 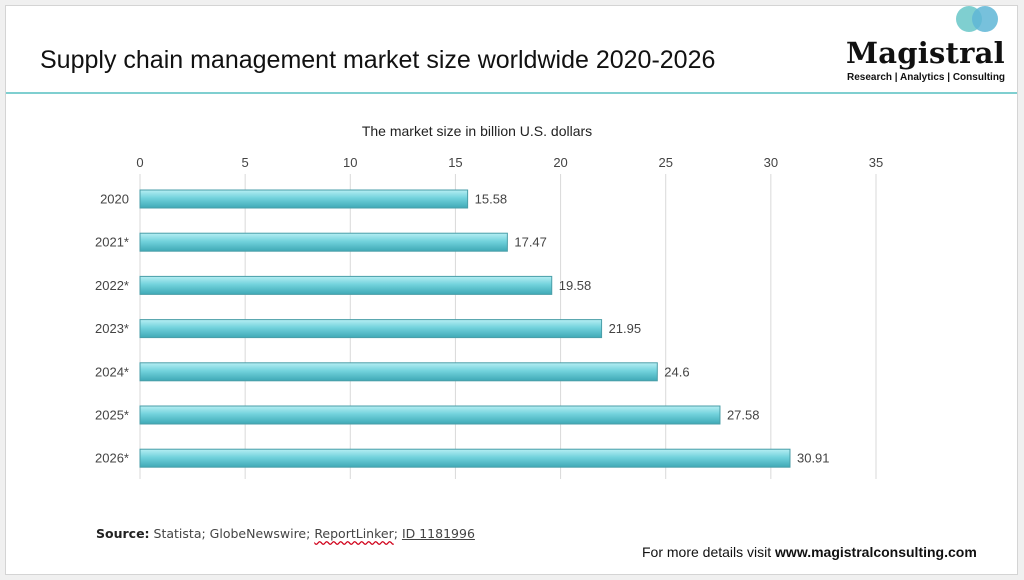 I want to click on data-label: 24.6, so click(x=676, y=371).